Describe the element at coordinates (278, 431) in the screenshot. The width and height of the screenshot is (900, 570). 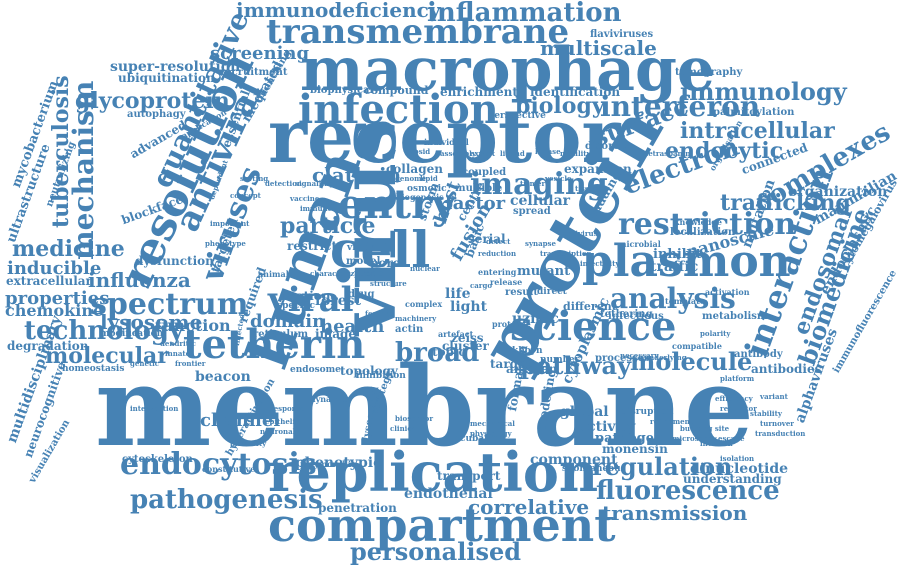
I see `cloud-word: neuronal` at that location.